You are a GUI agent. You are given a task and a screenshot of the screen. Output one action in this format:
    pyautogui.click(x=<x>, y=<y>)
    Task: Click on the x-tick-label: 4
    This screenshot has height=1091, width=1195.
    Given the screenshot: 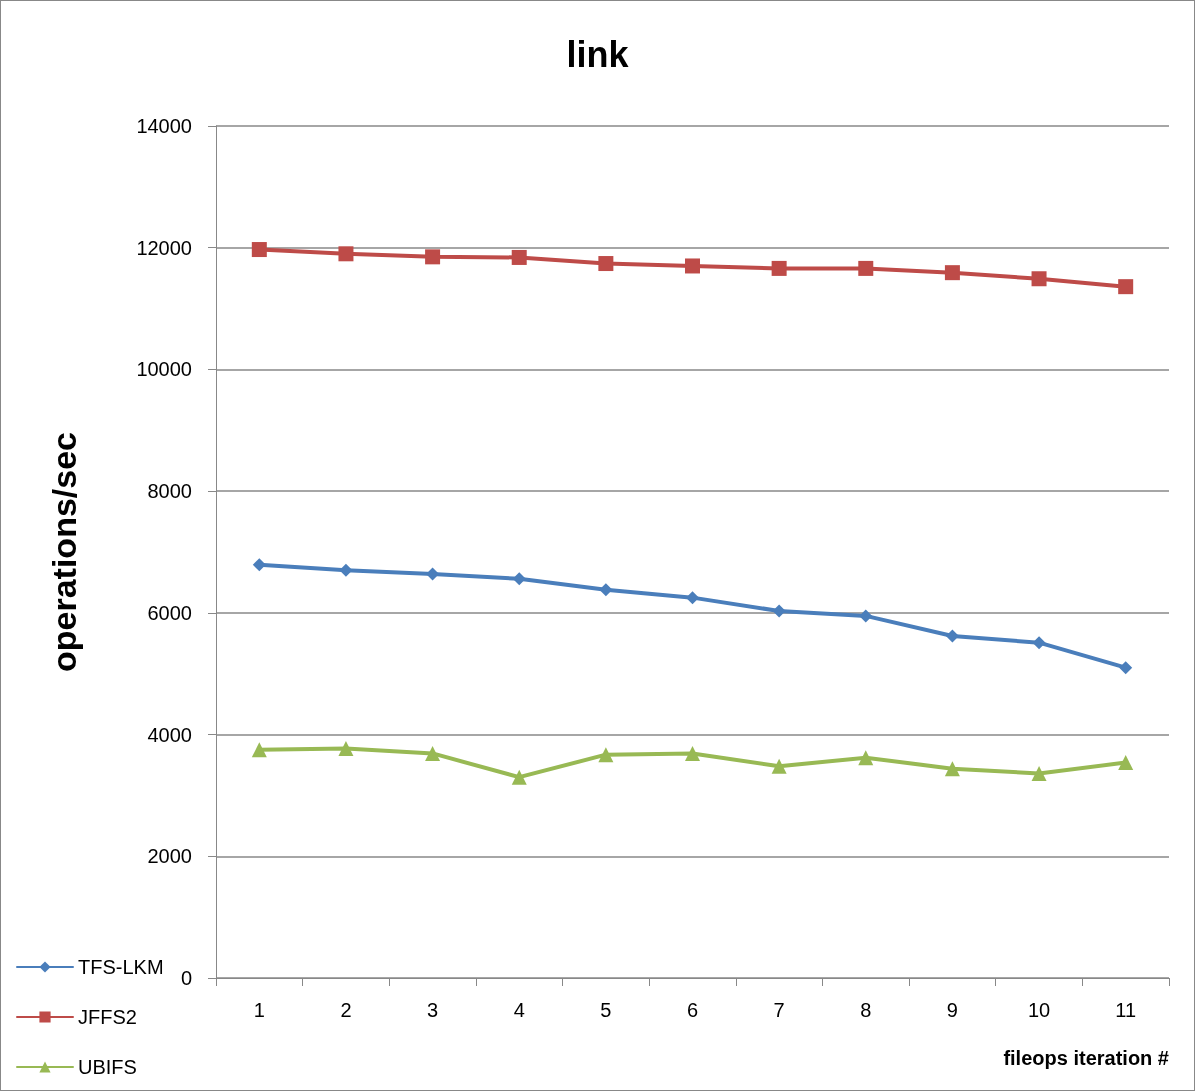 What is the action you would take?
    pyautogui.click(x=519, y=1010)
    